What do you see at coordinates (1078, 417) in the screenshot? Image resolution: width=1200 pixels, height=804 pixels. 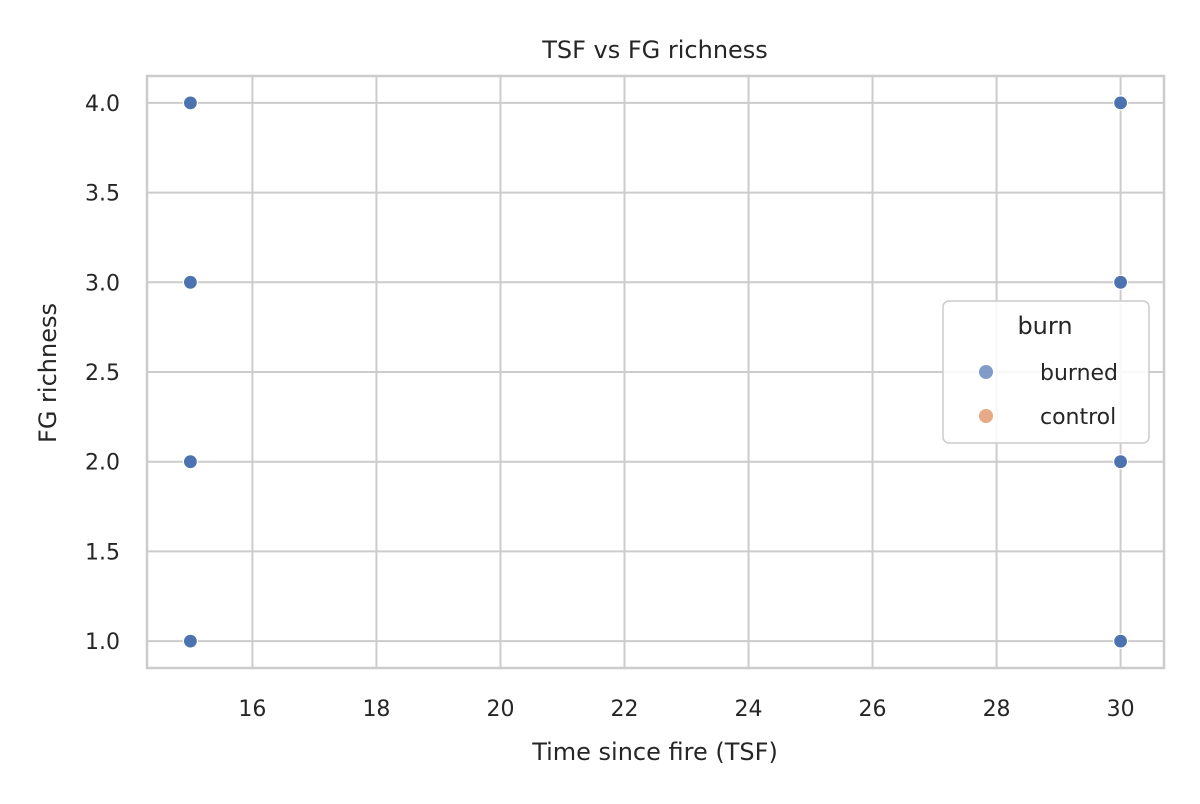 I see `legend-label-control: control` at bounding box center [1078, 417].